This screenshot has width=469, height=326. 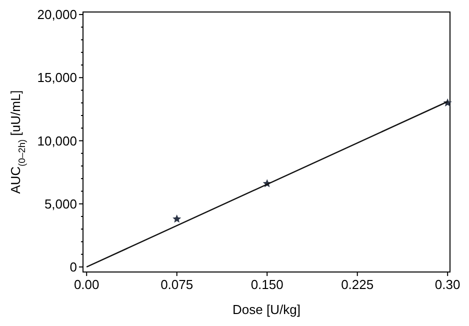 I want to click on x-tick-label: 0.075, so click(x=177, y=284).